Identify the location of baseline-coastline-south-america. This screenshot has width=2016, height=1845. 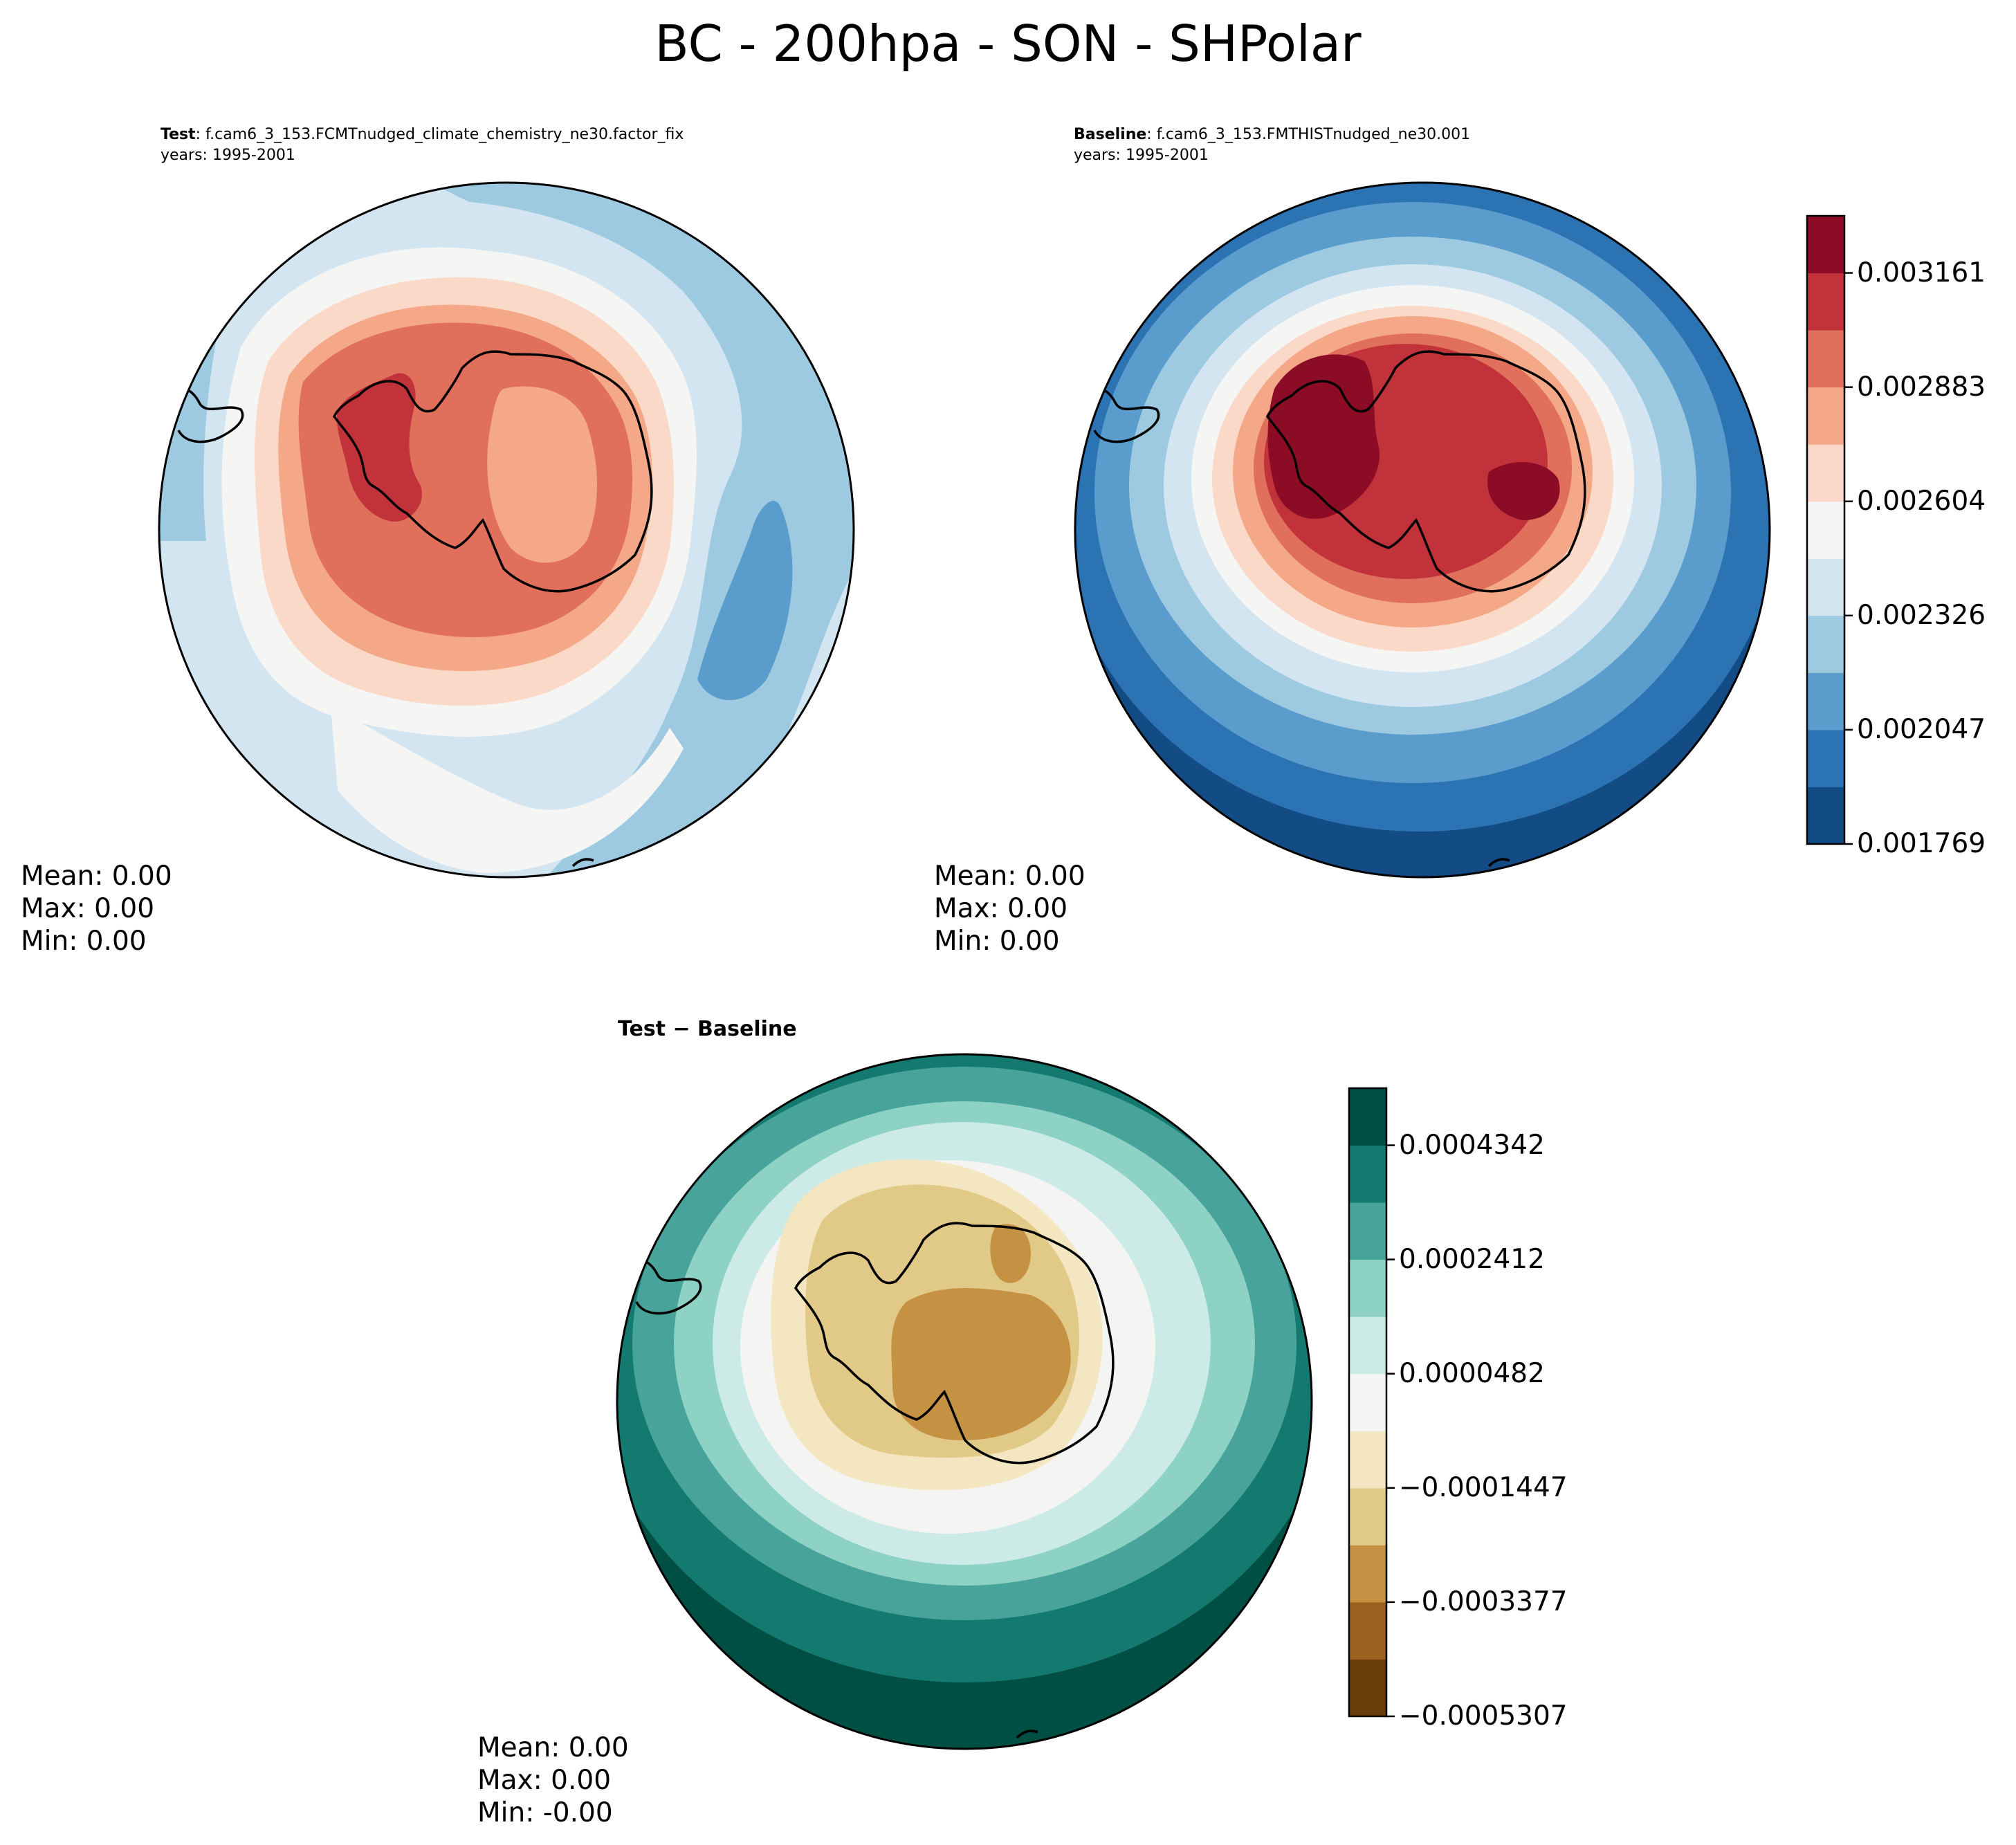
(1117, 414).